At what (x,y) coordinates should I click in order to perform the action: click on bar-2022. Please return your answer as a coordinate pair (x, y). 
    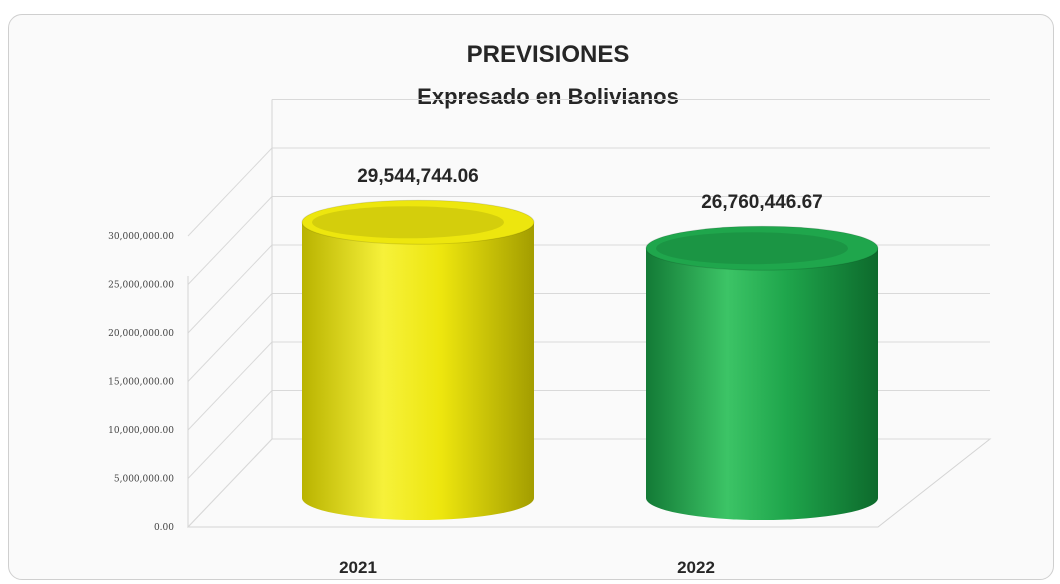
    Looking at the image, I should click on (762, 372).